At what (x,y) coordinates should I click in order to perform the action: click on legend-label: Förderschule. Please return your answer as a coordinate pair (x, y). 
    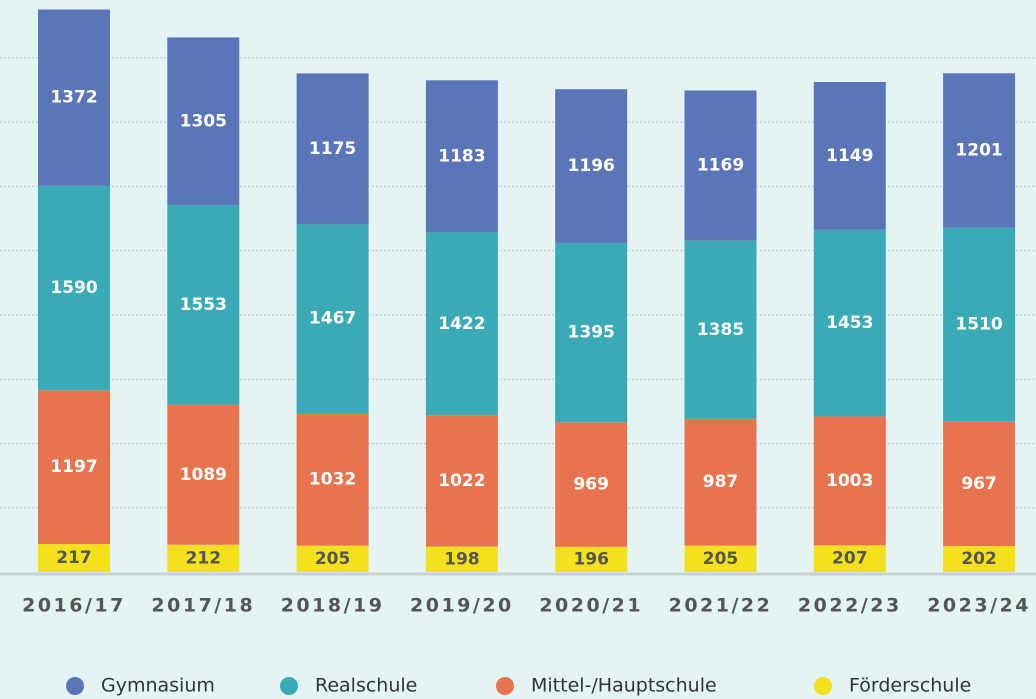
    Looking at the image, I should click on (910, 686).